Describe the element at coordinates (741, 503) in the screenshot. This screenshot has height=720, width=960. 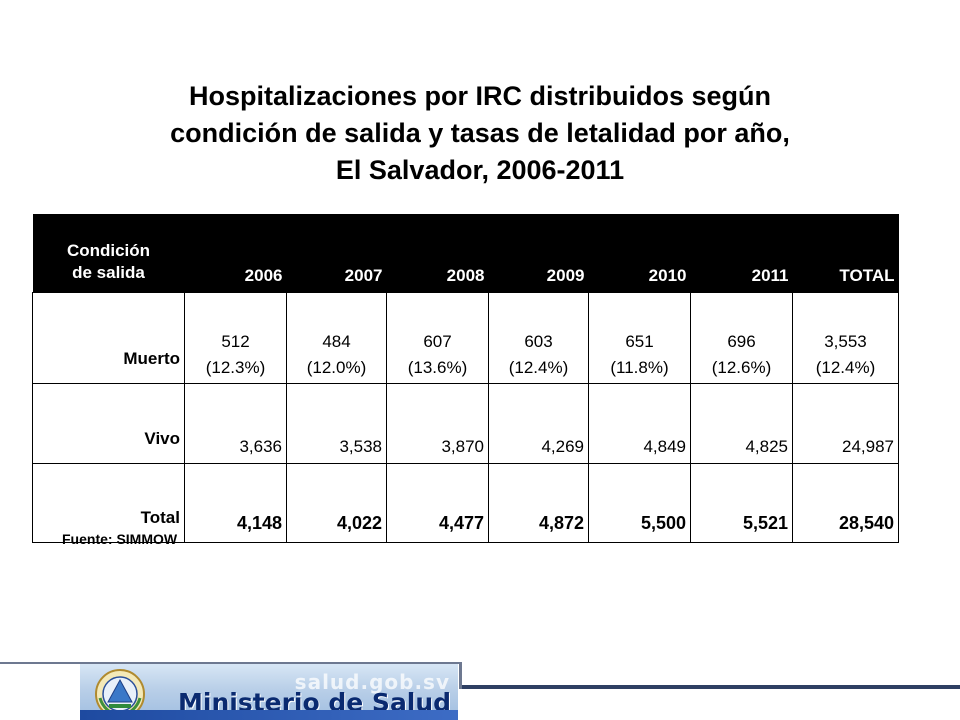
I see `table-cell: 5,521` at that location.